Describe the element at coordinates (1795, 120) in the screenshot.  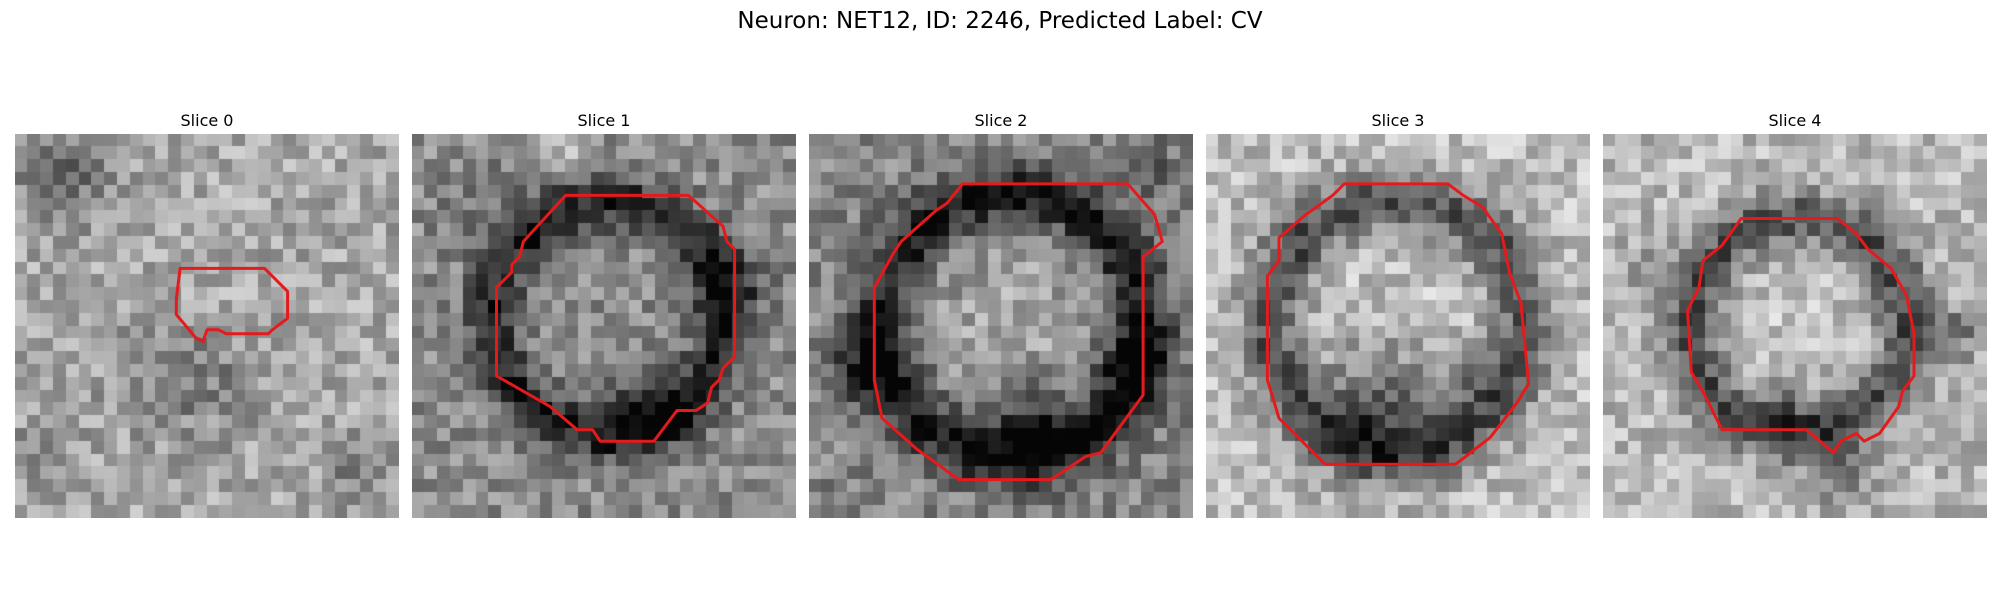
I see `slice-title: Slice 4` at that location.